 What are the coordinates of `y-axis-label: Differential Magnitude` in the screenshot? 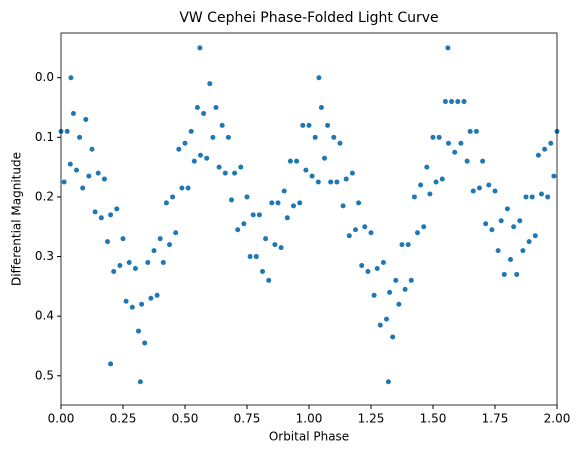 It's located at (17, 219).